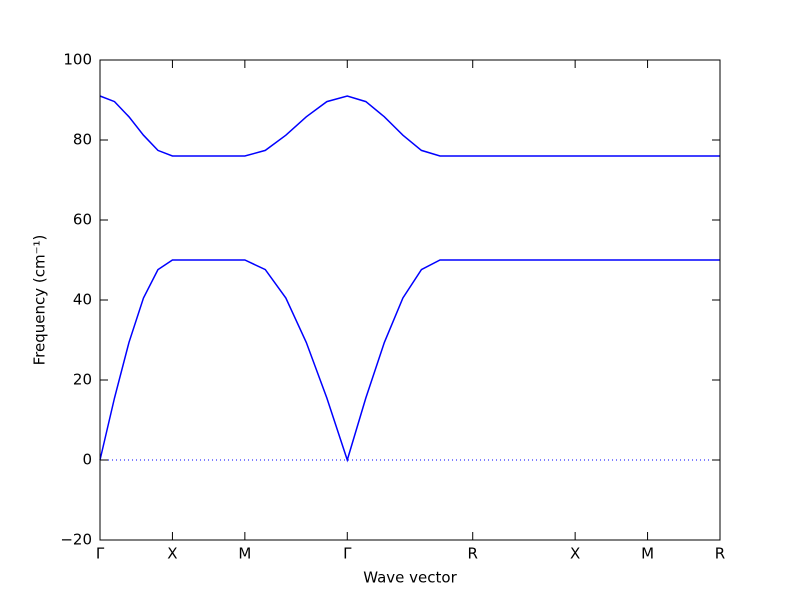 The image size is (800, 600). What do you see at coordinates (87, 460) in the screenshot?
I see `y-tick-label: 0` at bounding box center [87, 460].